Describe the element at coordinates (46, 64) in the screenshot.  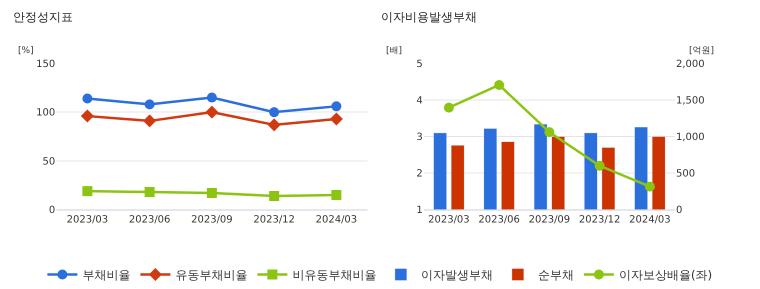
I see `y-tick-label: 150` at that location.